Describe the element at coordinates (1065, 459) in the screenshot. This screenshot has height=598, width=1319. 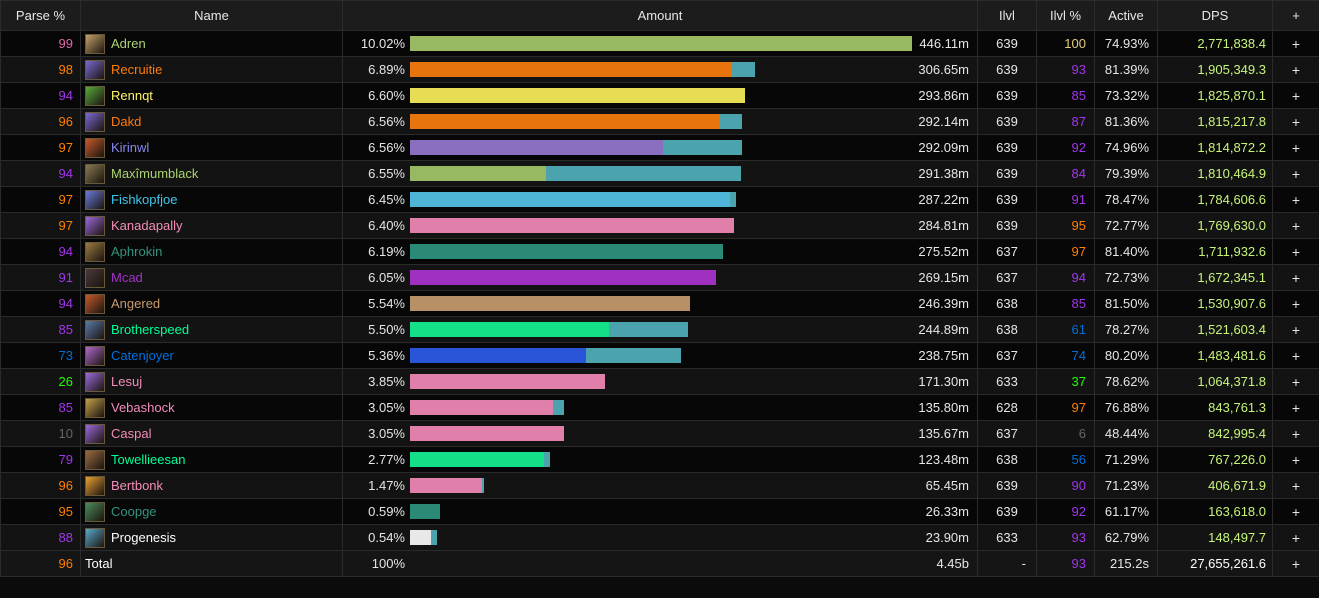
I see `item-level-percent: 56` at that location.